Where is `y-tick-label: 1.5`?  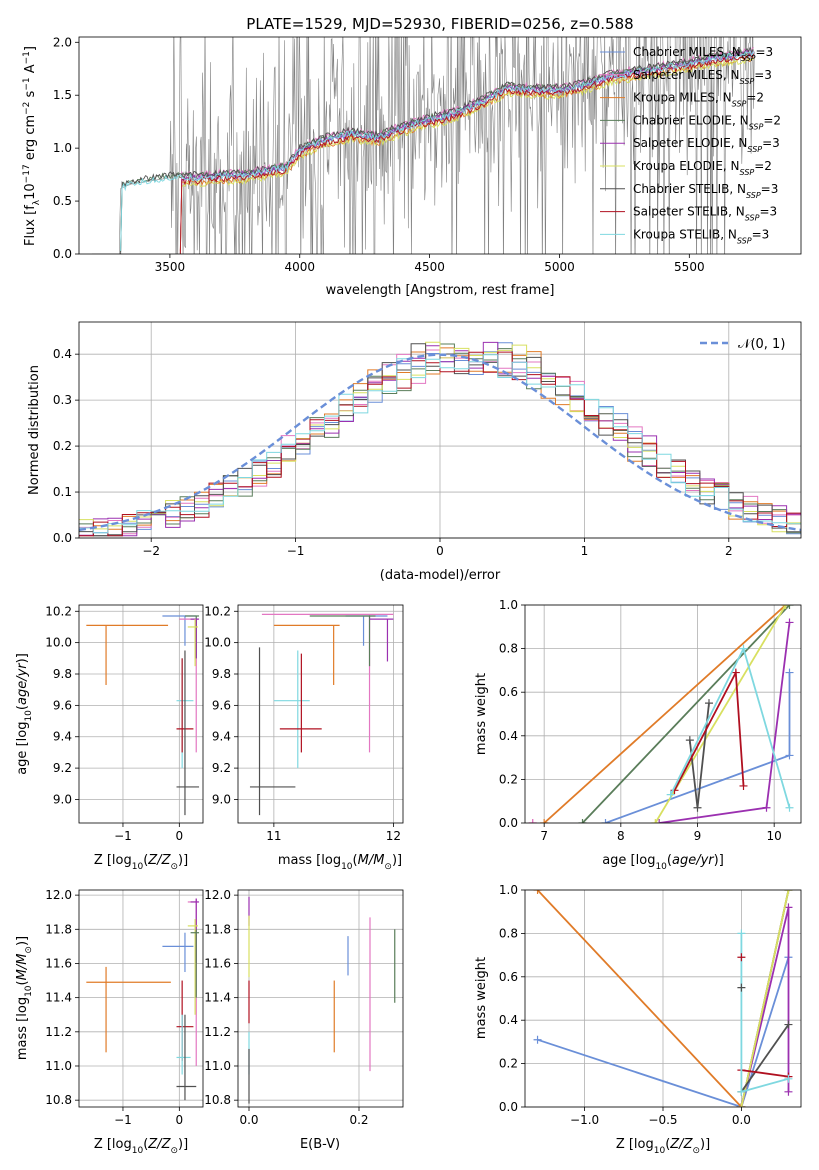
y-tick-label: 1.5 is located at coordinates (62, 95).